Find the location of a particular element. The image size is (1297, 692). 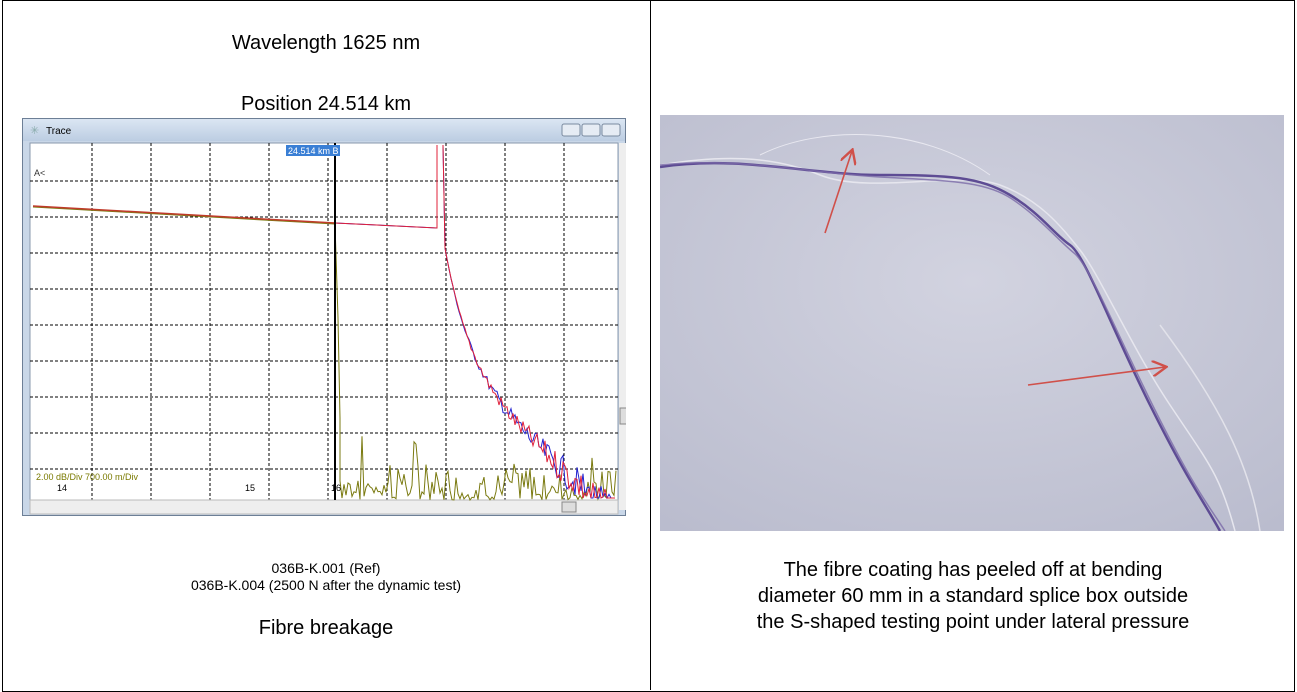

x-label: 16 is located at coordinates (336, 488).